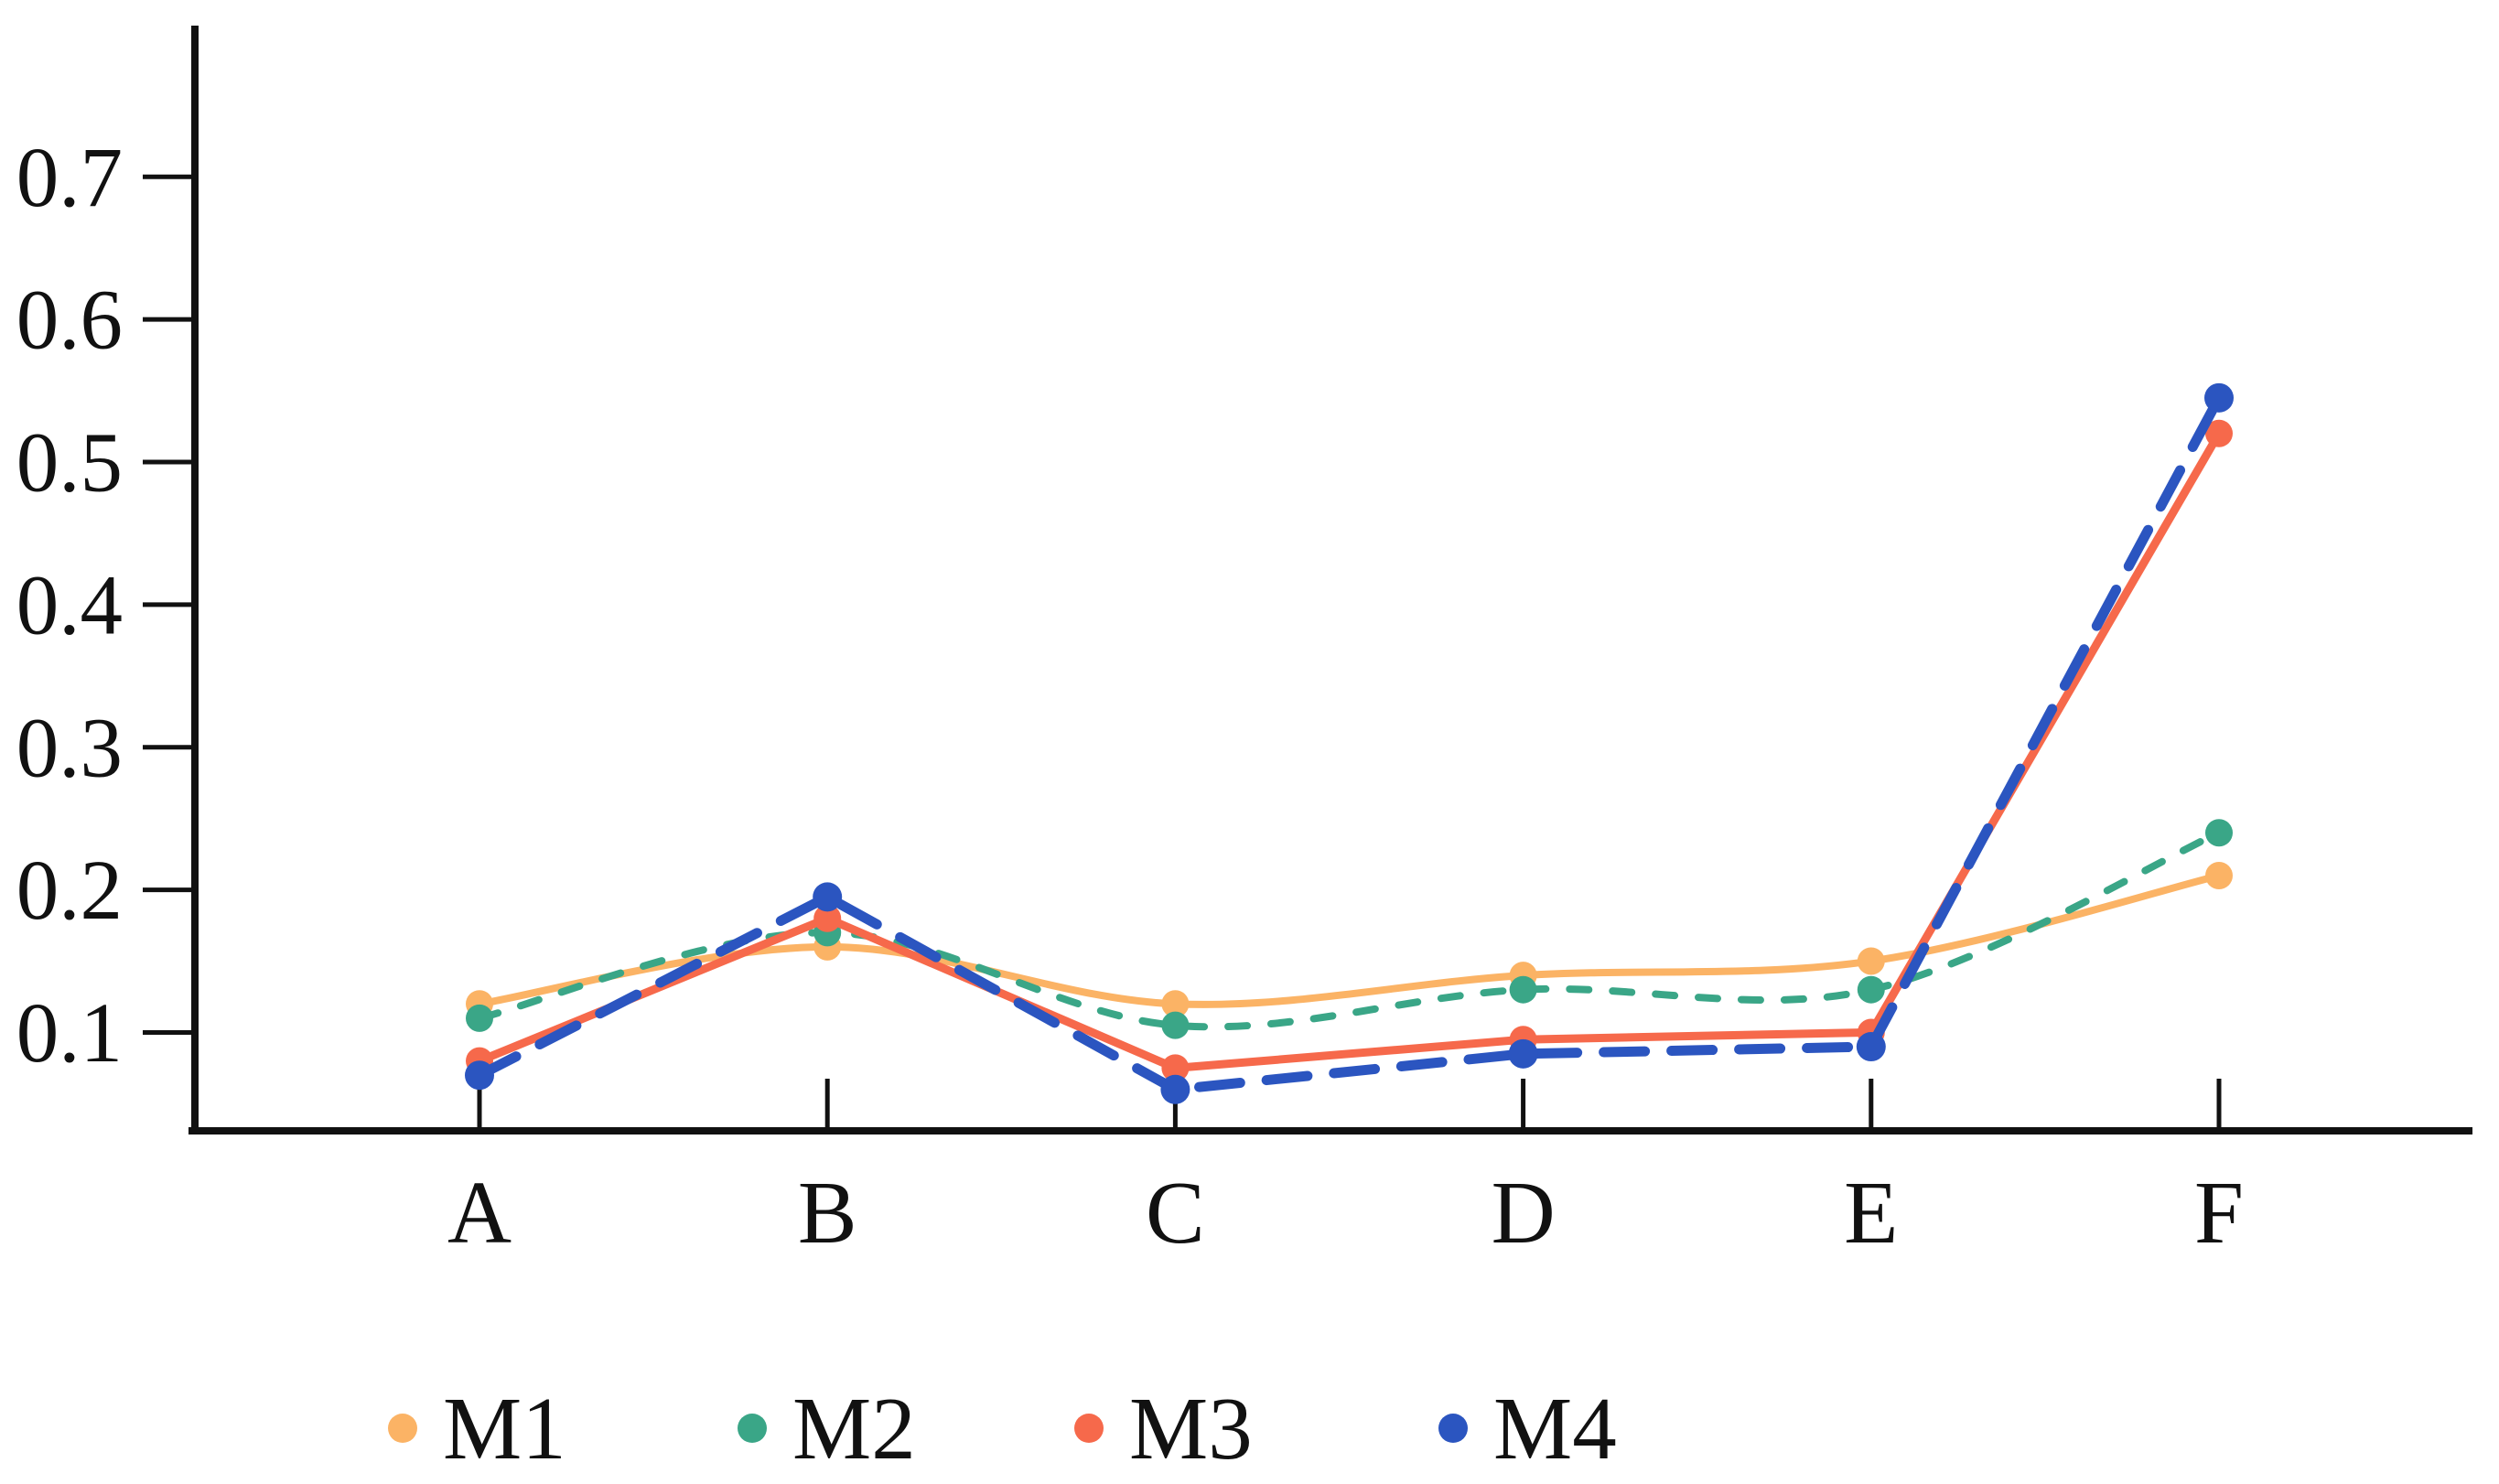  Describe the element at coordinates (1089, 1428) in the screenshot. I see `legend-dot-M3` at that location.